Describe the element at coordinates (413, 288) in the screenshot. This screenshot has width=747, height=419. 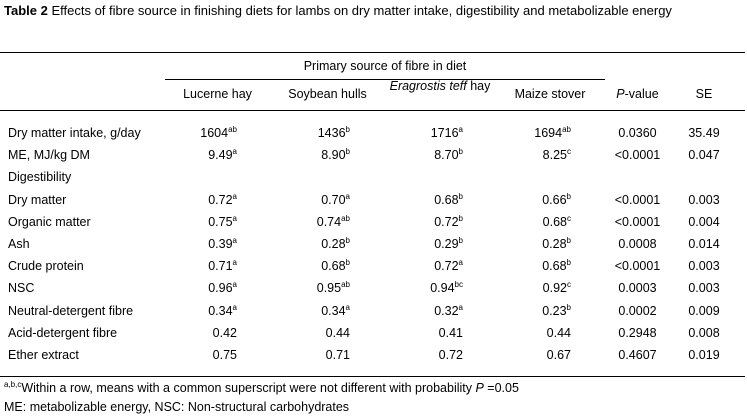
I see `cell: 0.94bc` at that location.